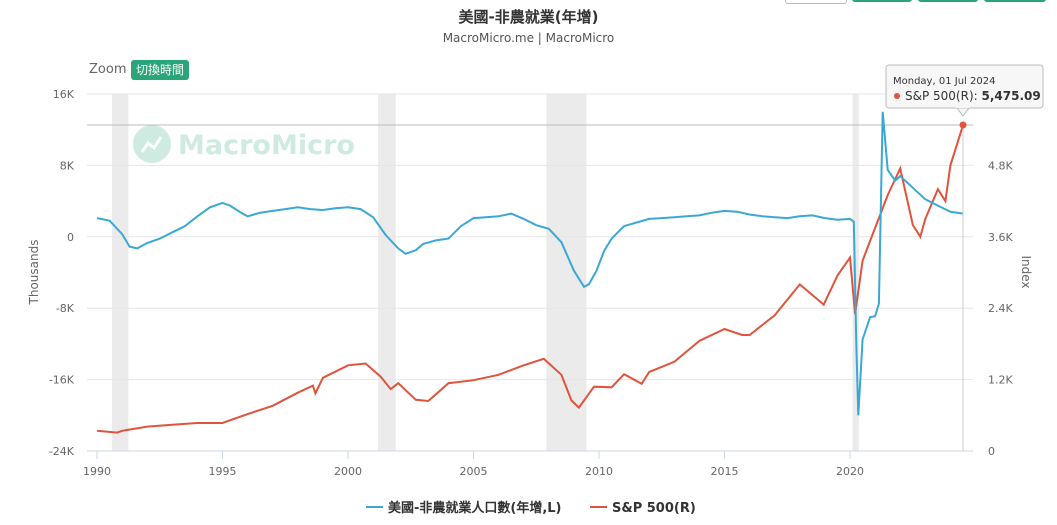 The height and width of the screenshot is (525, 1057). Describe the element at coordinates (1000, 380) in the screenshot. I see `right-tick-label: 1.2K` at that location.